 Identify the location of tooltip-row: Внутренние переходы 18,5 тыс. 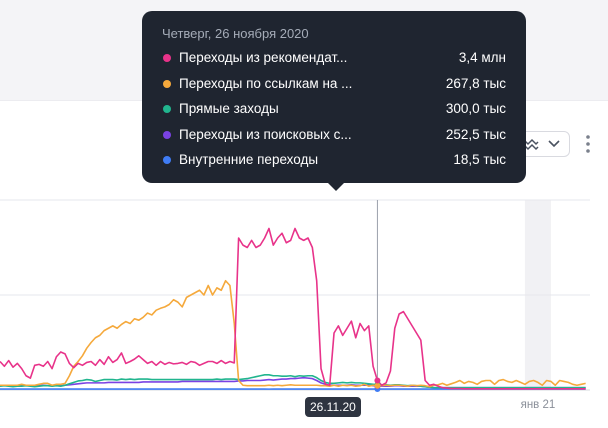
(334, 162).